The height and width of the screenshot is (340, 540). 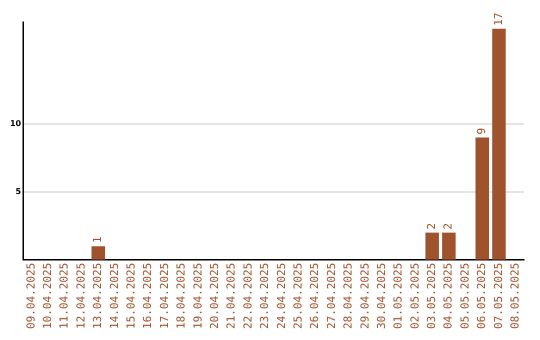 What do you see at coordinates (498, 19) in the screenshot?
I see `data-label: 17` at bounding box center [498, 19].